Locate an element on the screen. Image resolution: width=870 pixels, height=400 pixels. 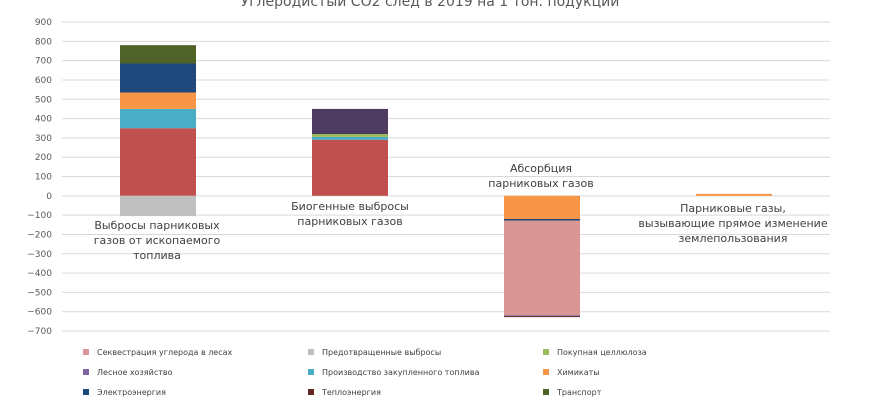
y-tick-label: 900 is located at coordinates (43, 23).